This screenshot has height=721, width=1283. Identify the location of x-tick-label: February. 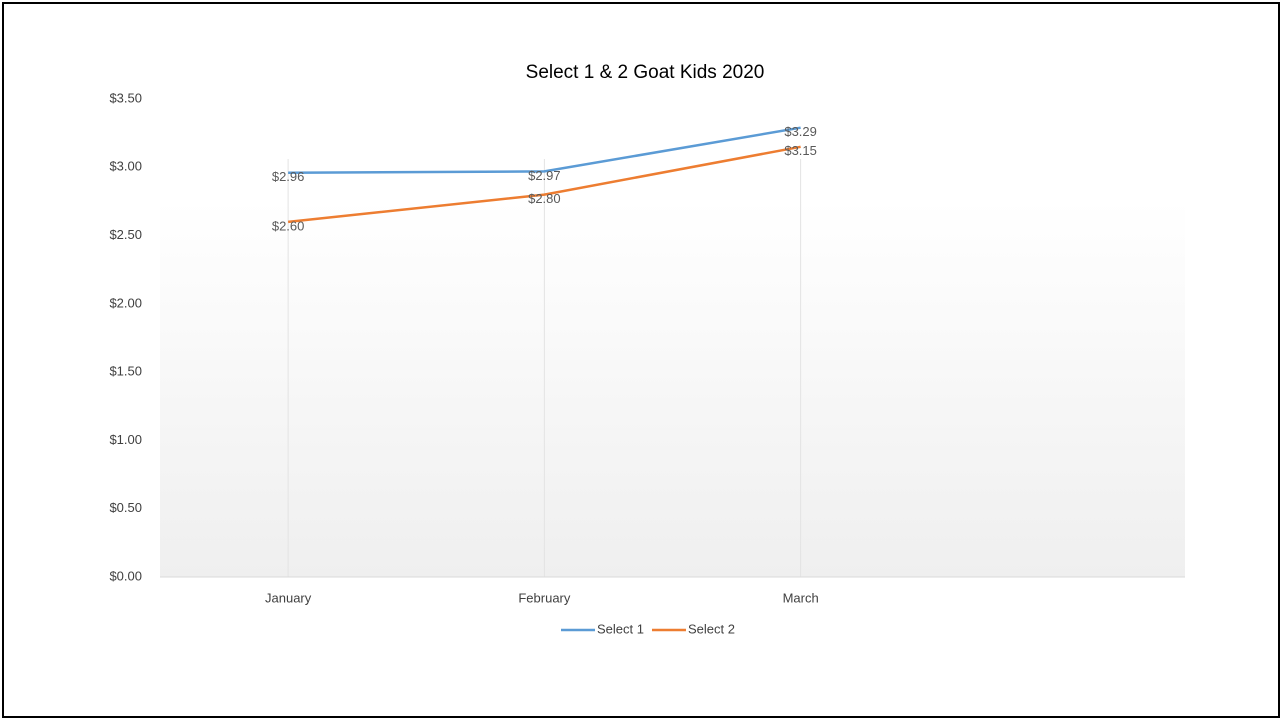
(544, 597).